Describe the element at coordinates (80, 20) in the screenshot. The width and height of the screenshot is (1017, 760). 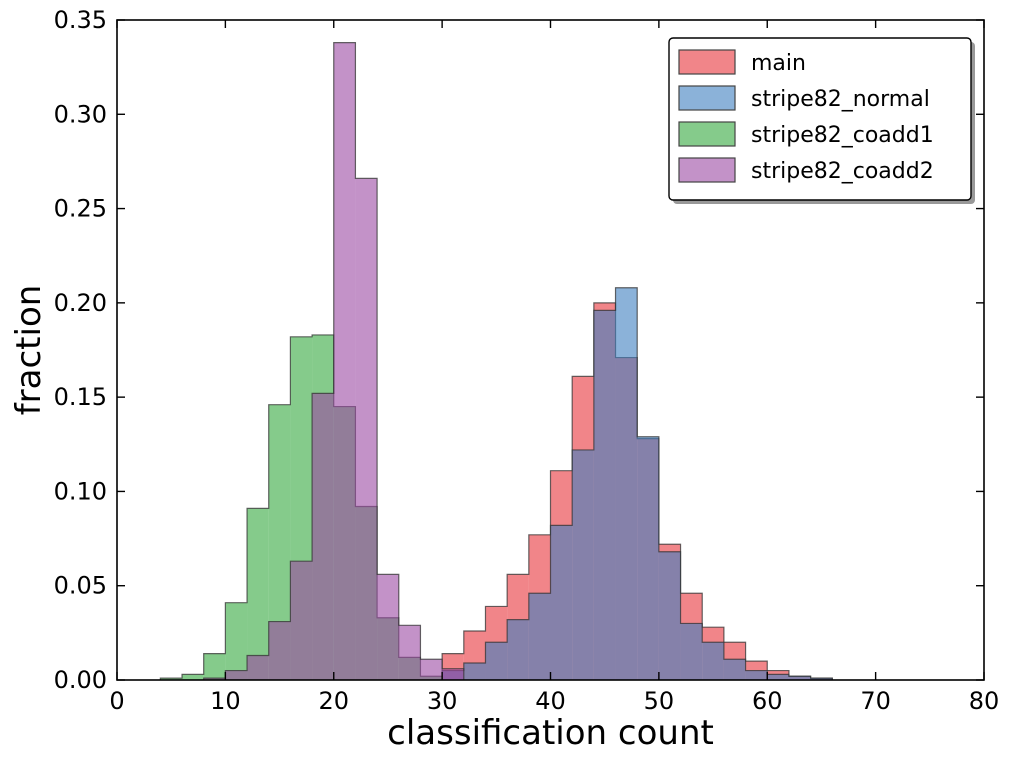
I see `y-tick-label: 0.35` at that location.